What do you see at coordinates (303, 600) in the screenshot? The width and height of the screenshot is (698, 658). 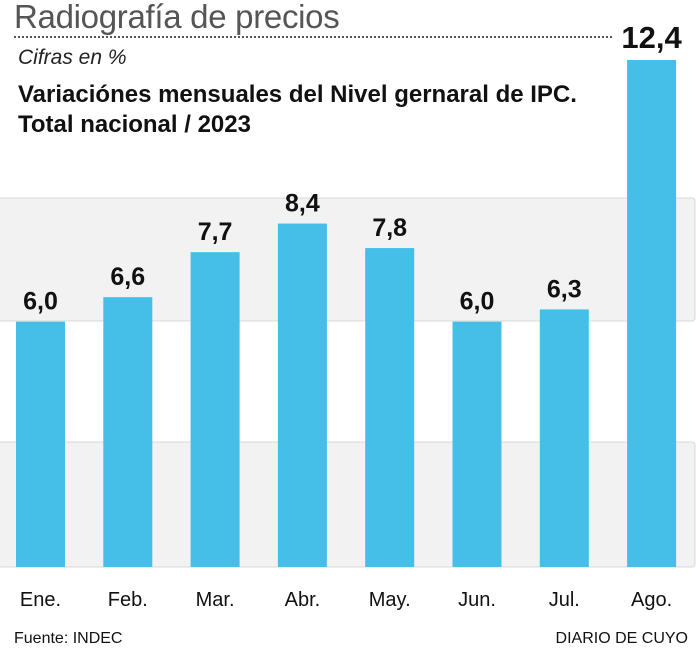 I see `category-label: Abr.` at bounding box center [303, 600].